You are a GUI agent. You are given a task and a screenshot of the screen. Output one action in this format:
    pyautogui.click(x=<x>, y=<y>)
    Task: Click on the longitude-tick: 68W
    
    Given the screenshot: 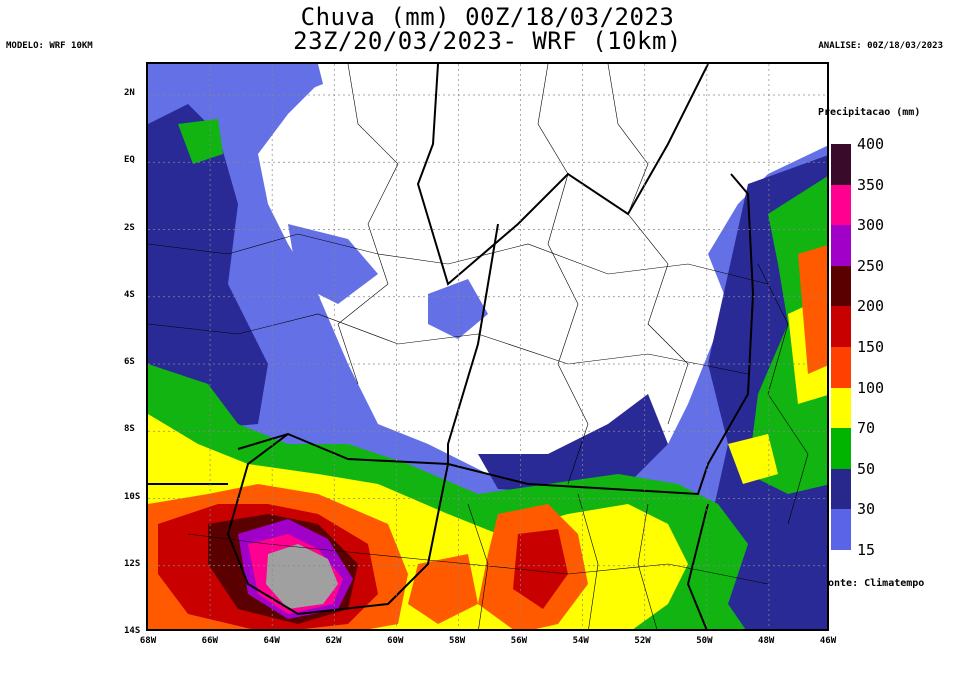 What is the action you would take?
    pyautogui.click(x=148, y=641)
    